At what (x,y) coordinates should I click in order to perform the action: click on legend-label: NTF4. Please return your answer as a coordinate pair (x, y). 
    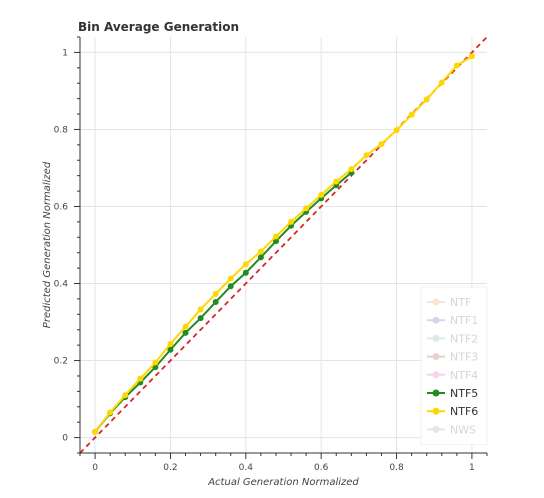
    Looking at the image, I should click on (464, 375).